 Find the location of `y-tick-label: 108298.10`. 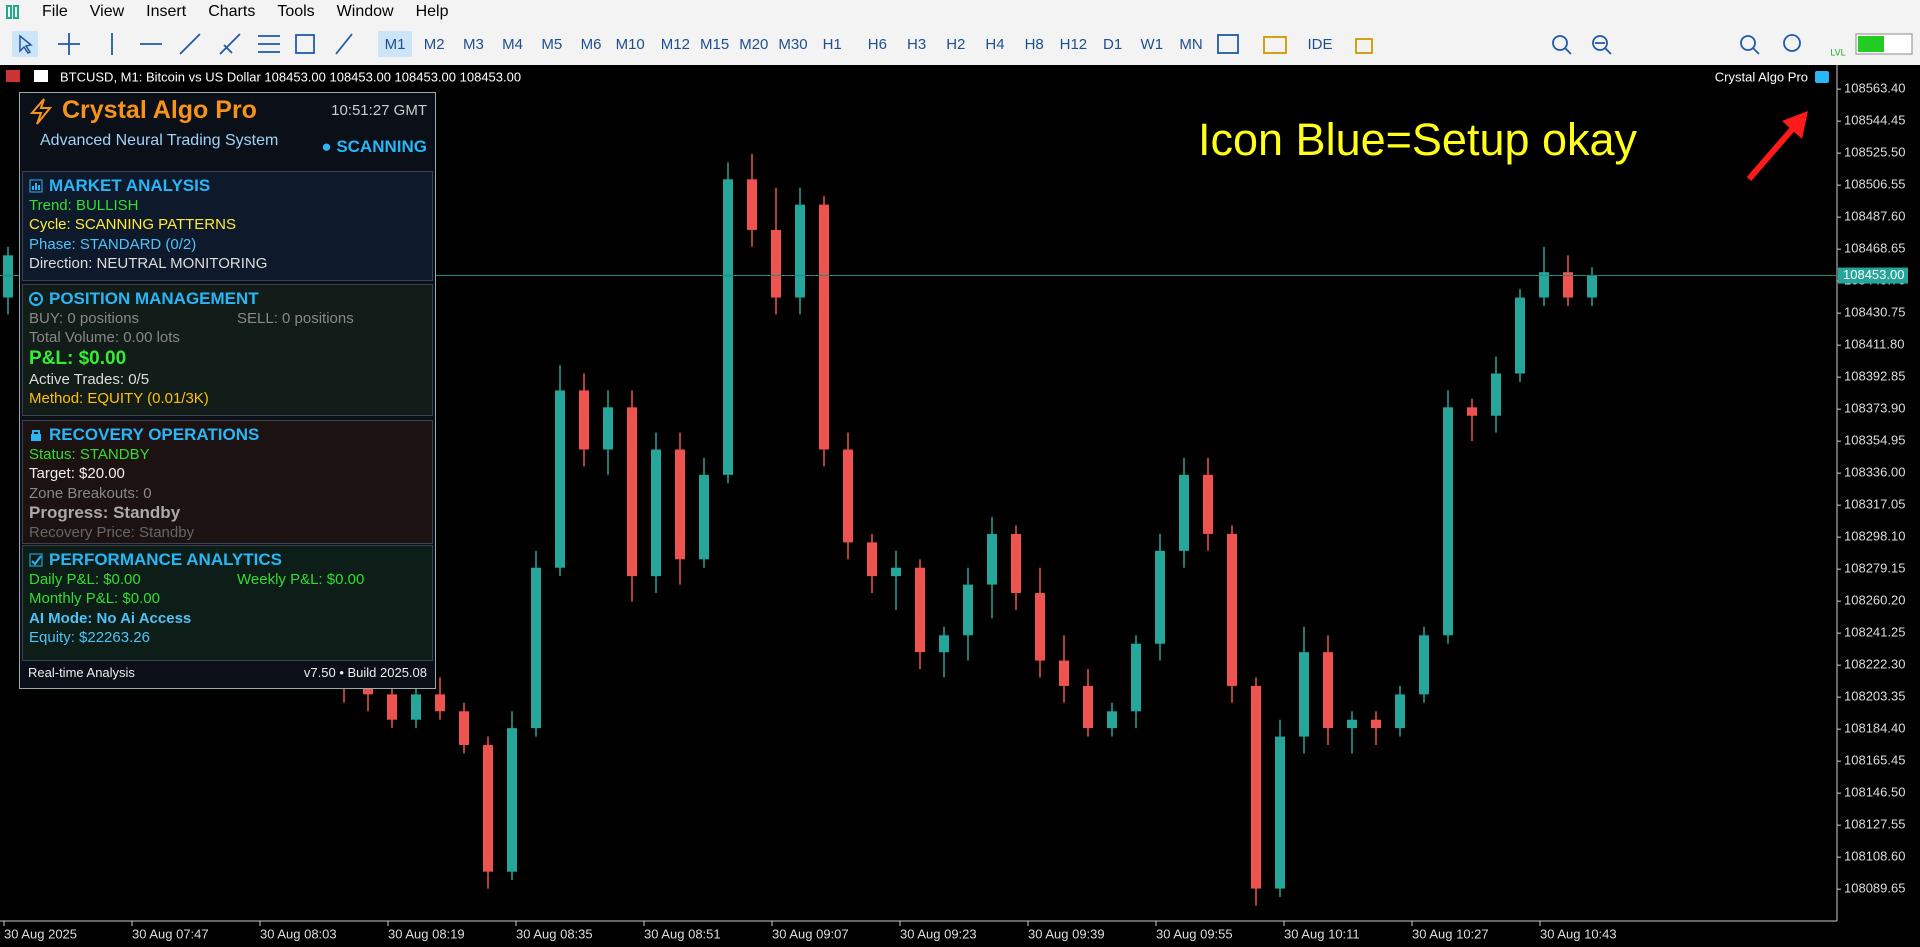

y-tick-label: 108298.10 is located at coordinates (1874, 536).